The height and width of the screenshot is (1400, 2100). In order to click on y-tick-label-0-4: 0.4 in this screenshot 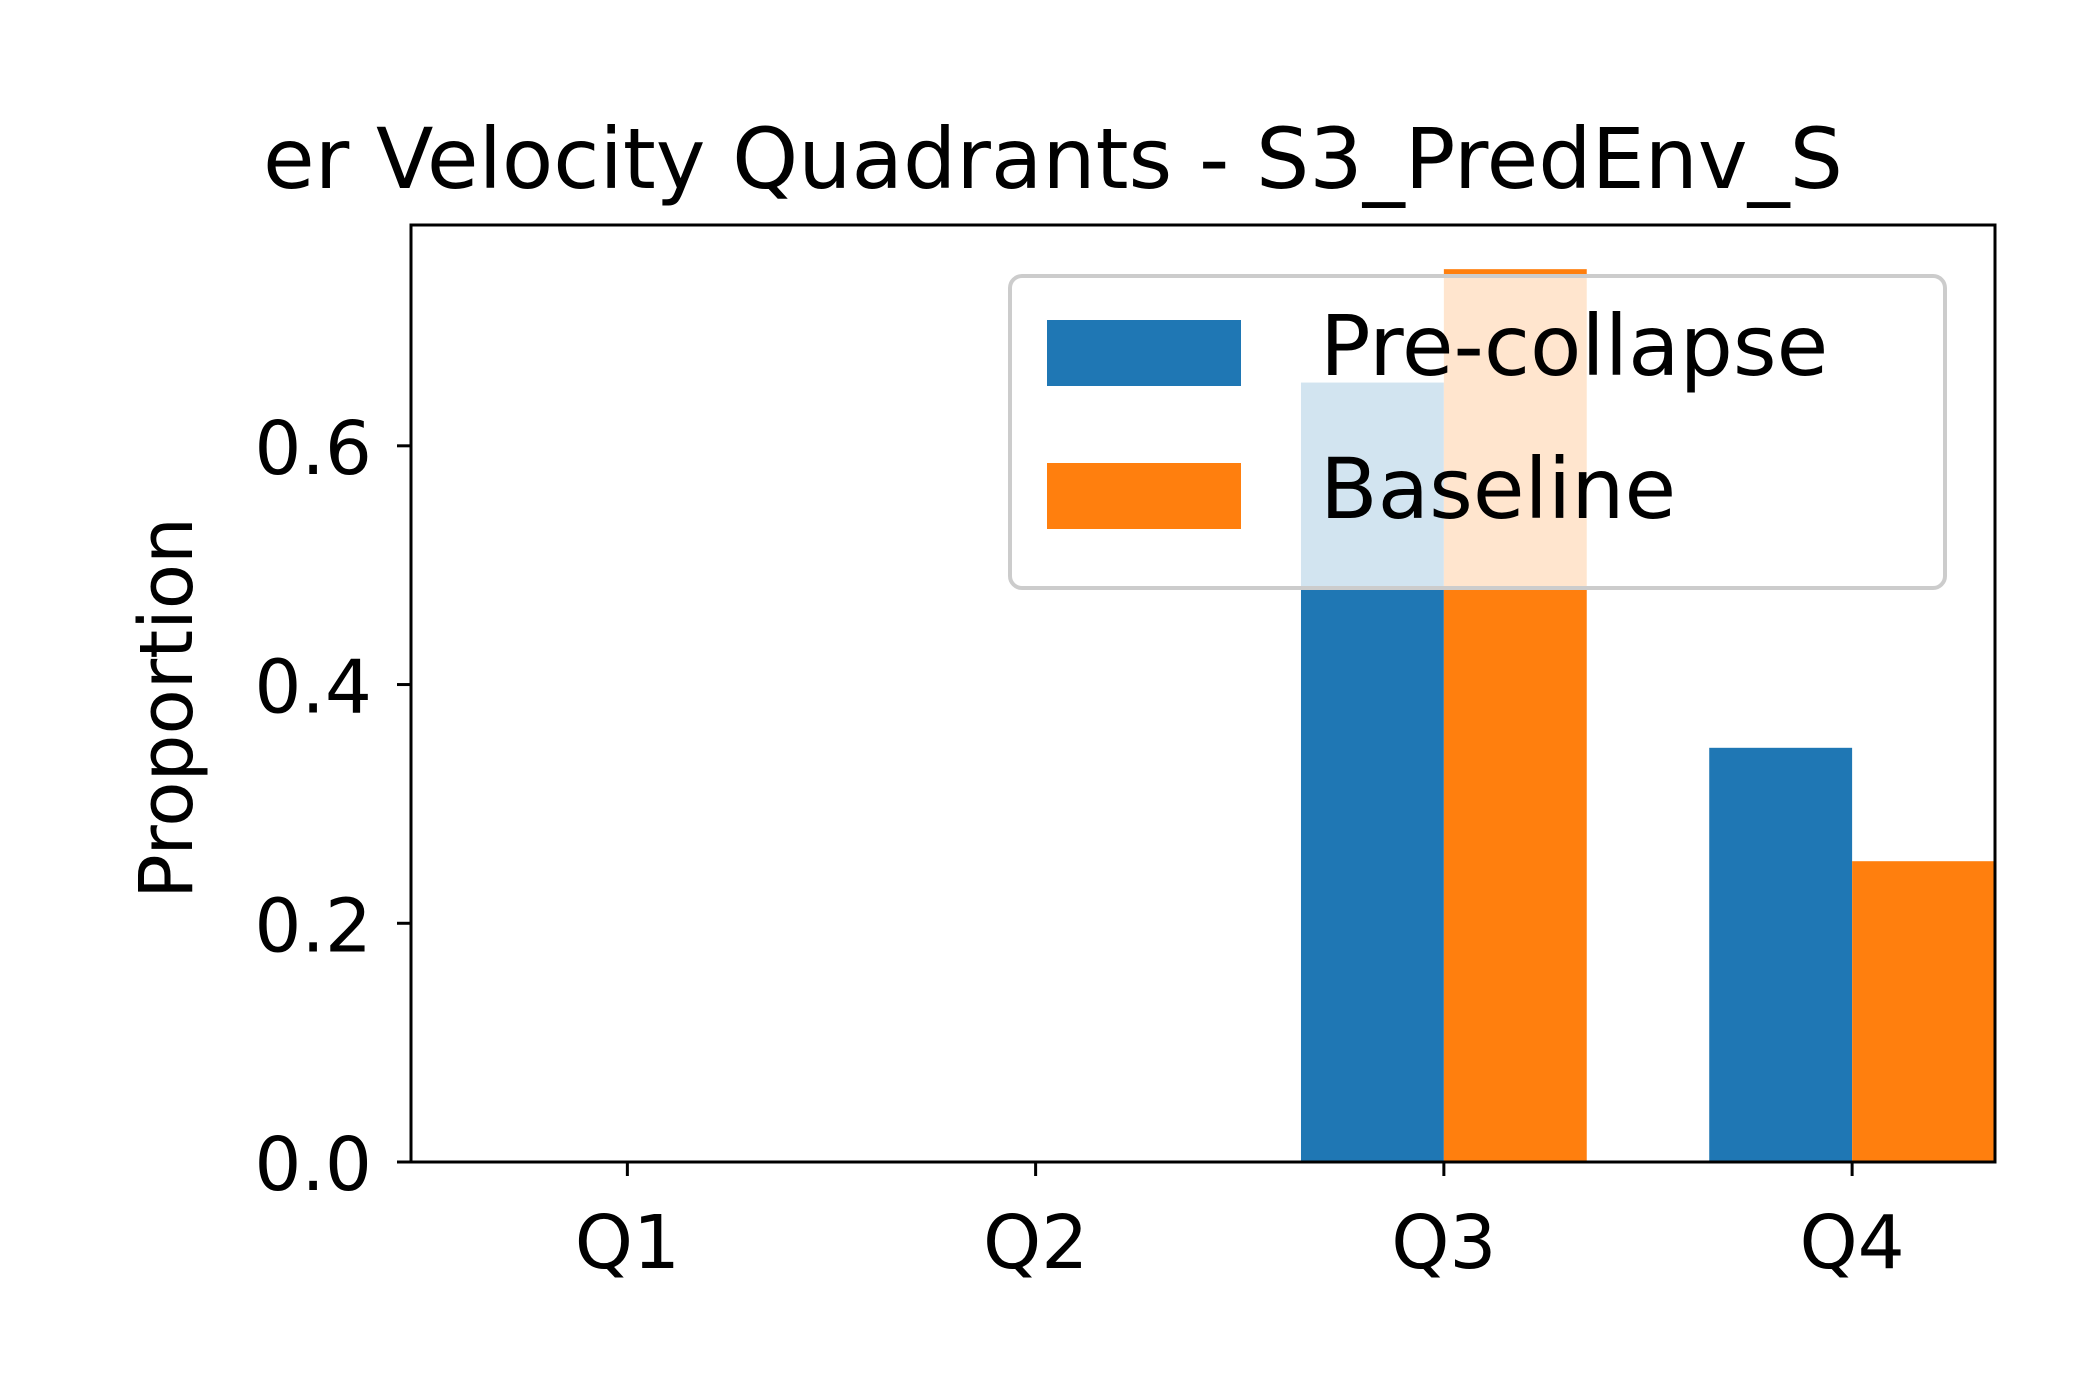, I will do `click(313, 688)`.